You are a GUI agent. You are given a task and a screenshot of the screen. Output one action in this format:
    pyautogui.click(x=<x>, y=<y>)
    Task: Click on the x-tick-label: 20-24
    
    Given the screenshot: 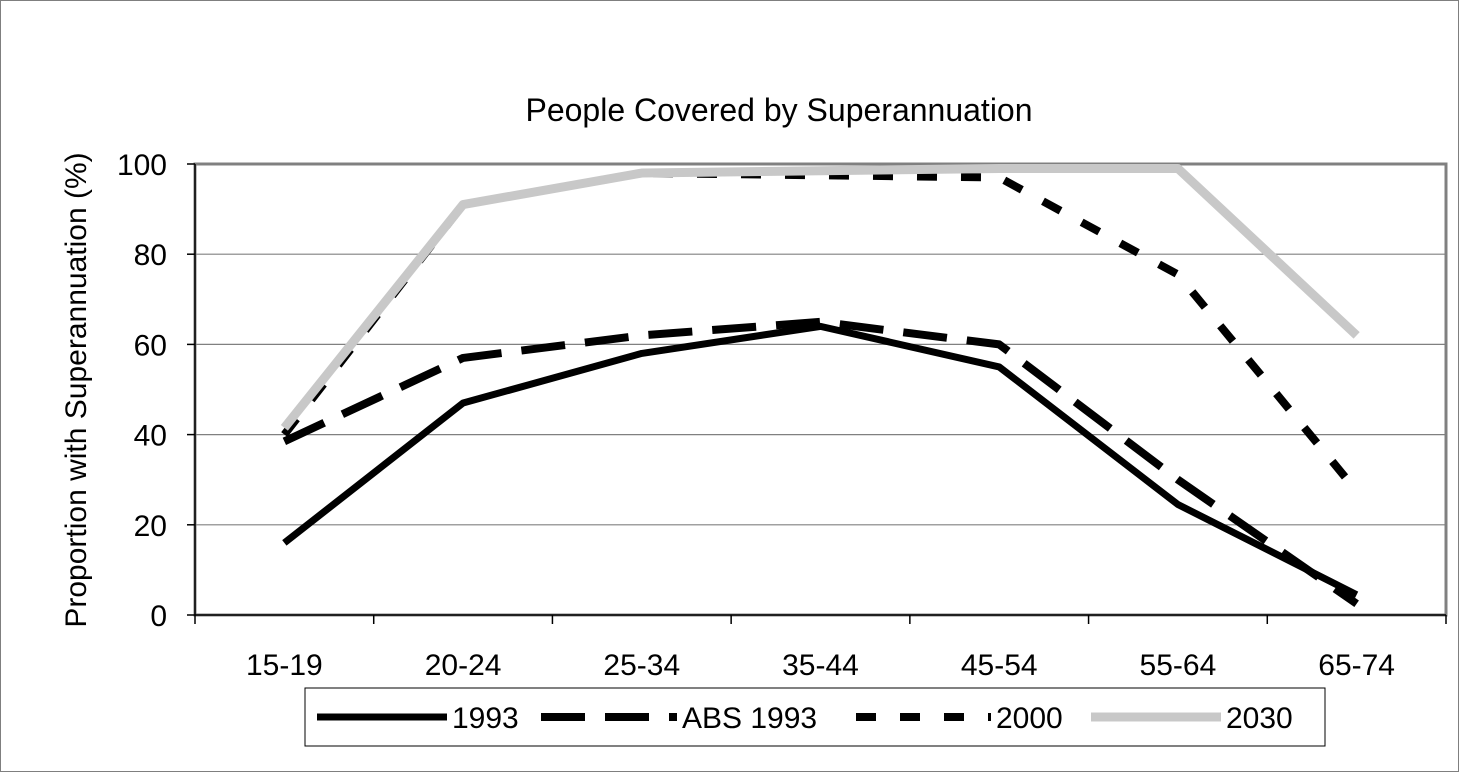 What is the action you would take?
    pyautogui.click(x=463, y=665)
    